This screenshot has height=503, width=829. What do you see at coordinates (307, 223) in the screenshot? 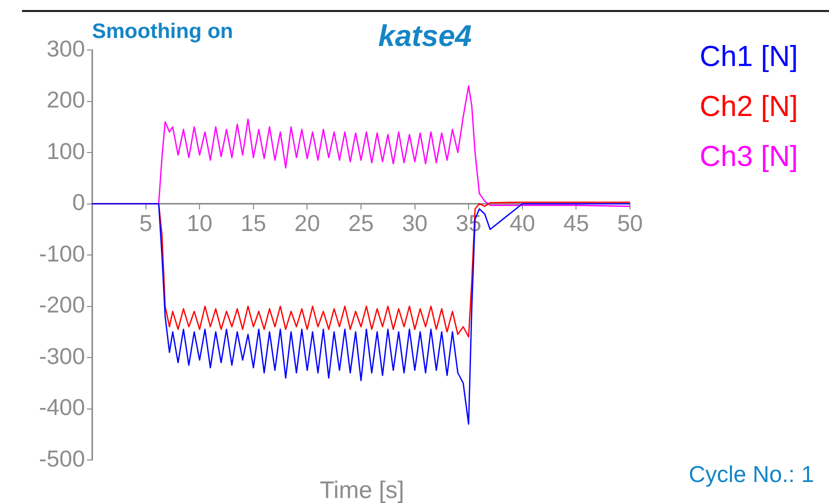
I see `x-tick-label: 20` at bounding box center [307, 223].